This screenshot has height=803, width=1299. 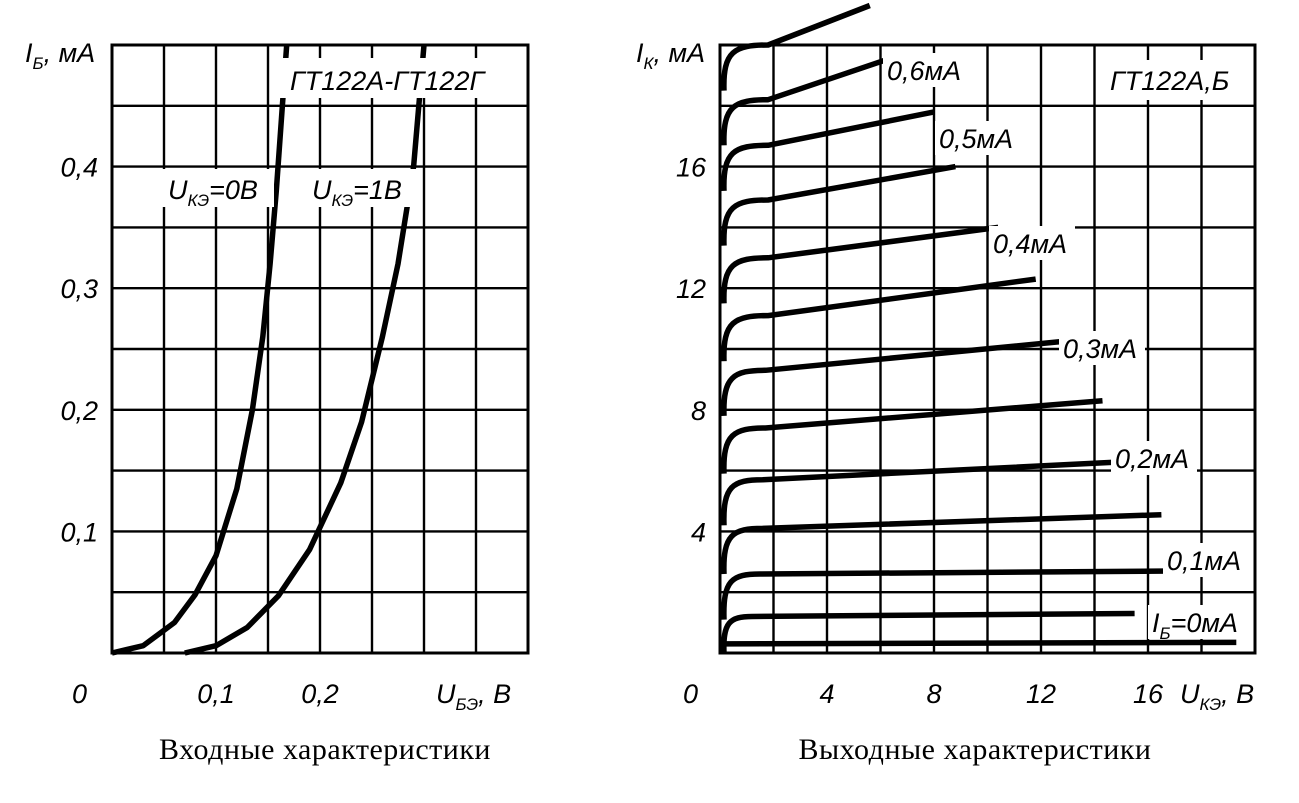 I want to click on input-chart-caption: Входные характеристики, so click(x=325, y=749).